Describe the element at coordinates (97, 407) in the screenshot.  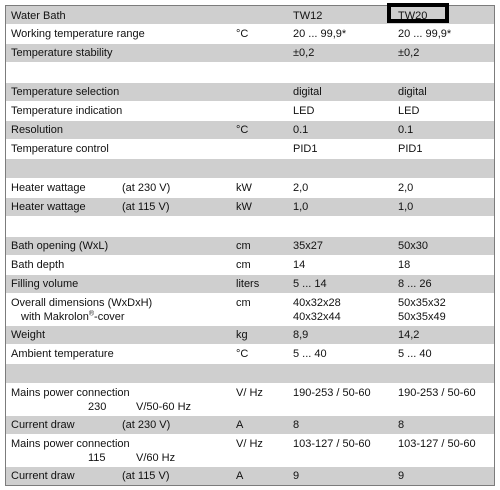
I see `row-voltage: 230` at that location.